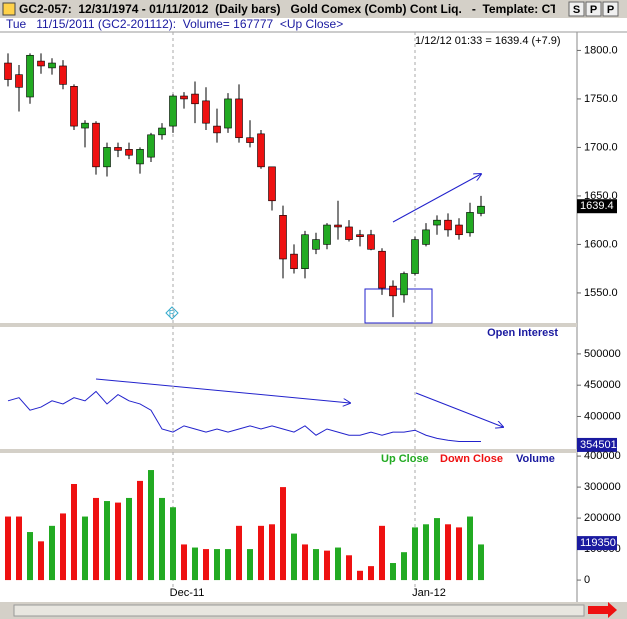  Describe the element at coordinates (535, 459) in the screenshot. I see `pane-title: Volume` at that location.